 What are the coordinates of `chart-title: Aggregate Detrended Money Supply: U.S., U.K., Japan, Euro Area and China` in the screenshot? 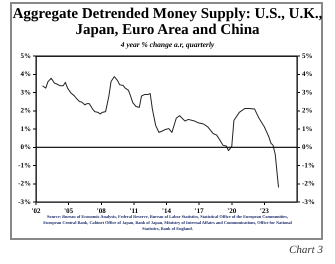 It's located at (167, 22).